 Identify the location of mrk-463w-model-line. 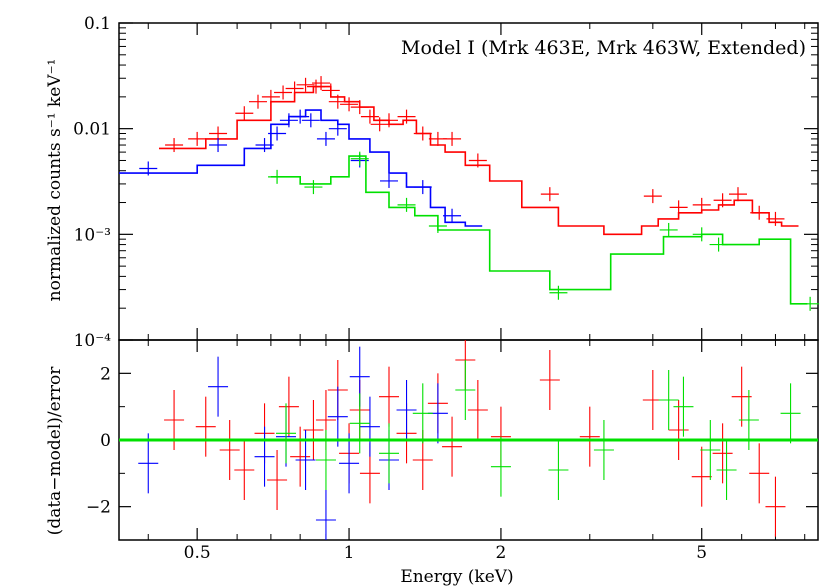
(301, 168).